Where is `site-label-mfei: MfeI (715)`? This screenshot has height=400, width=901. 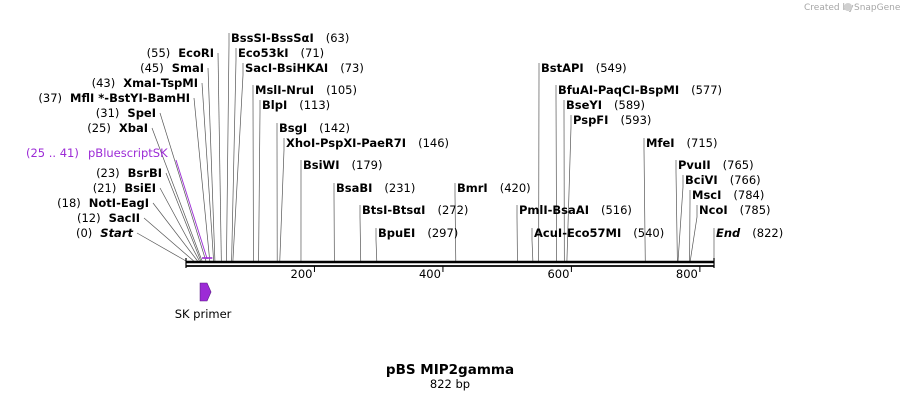 site-label-mfei: MfeI (715) is located at coordinates (681, 143).